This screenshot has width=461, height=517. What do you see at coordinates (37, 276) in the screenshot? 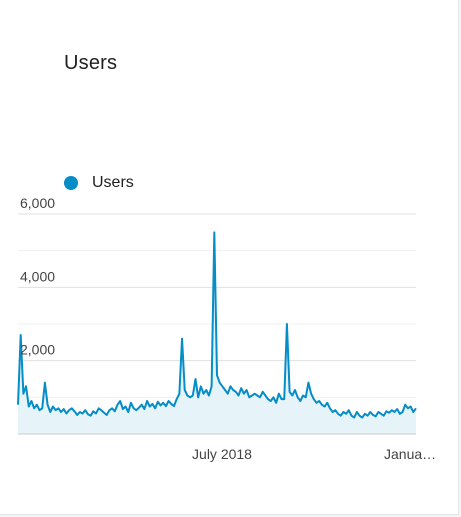
I see `y-tick-label: 4,000` at bounding box center [37, 276].